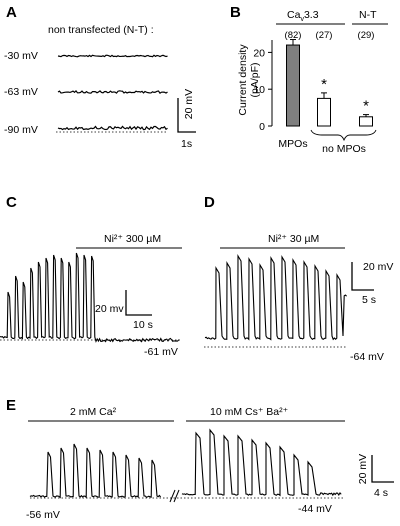  I want to click on panel-label-e: E, so click(11, 405).